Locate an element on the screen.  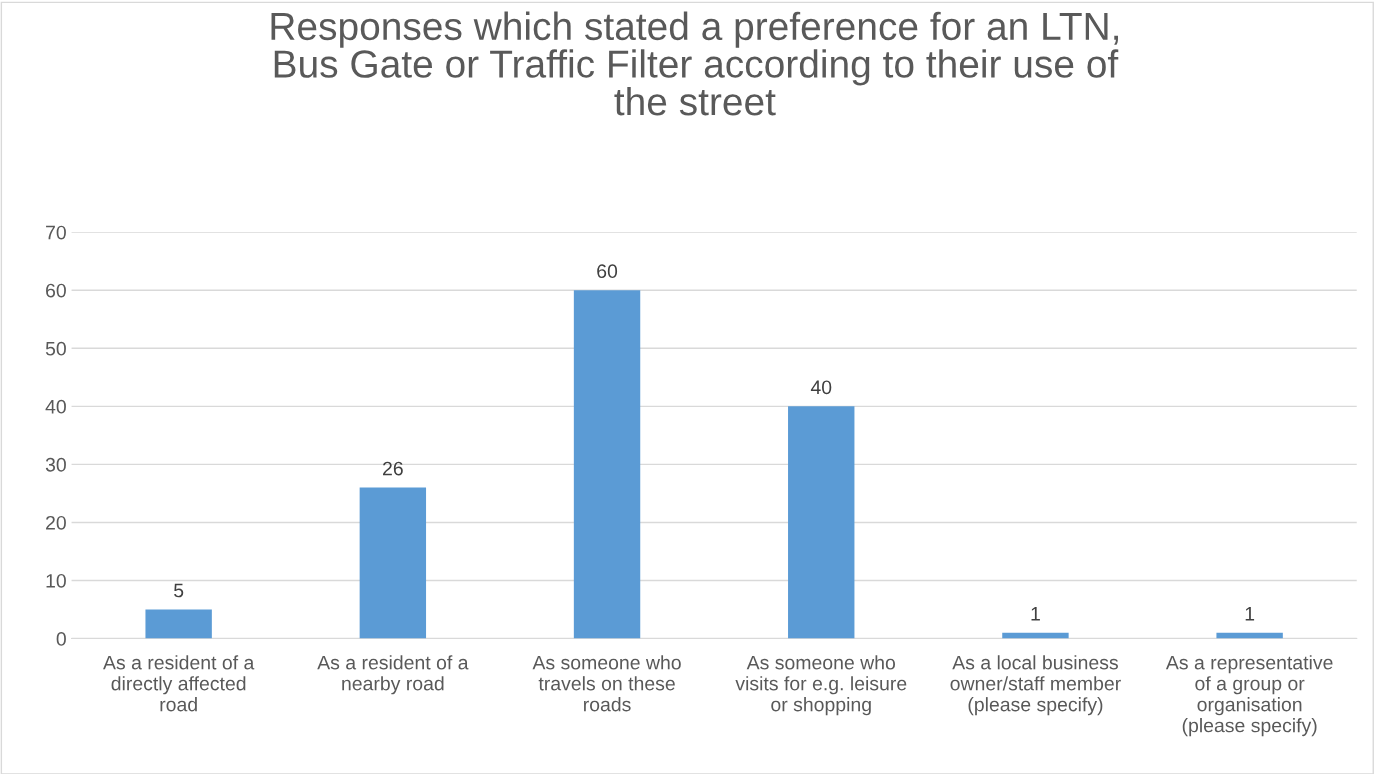
y-tick-label: 70 is located at coordinates (56, 232).